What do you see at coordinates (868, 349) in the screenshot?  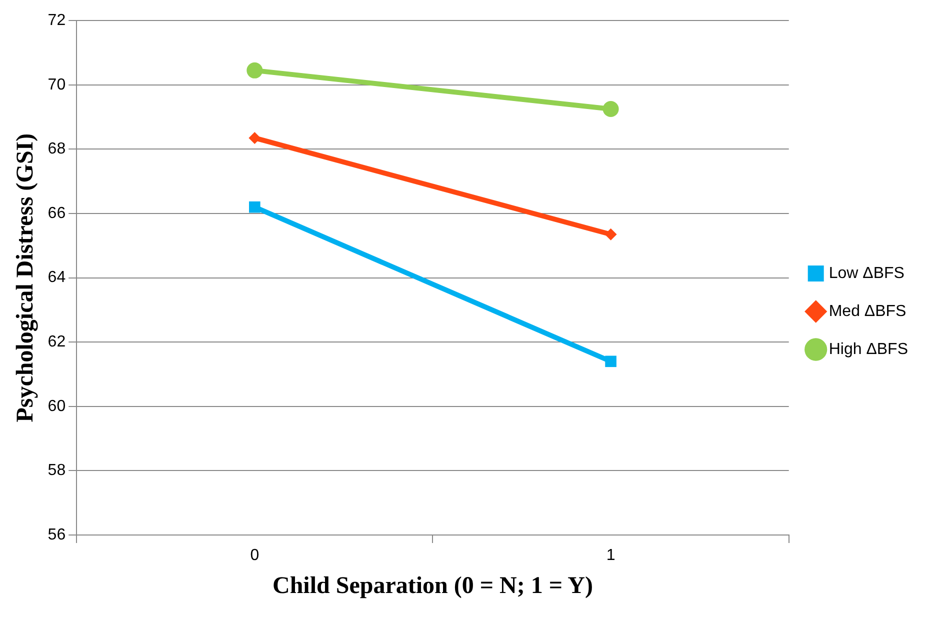 I see `legend-label: High ΔBFS` at bounding box center [868, 349].